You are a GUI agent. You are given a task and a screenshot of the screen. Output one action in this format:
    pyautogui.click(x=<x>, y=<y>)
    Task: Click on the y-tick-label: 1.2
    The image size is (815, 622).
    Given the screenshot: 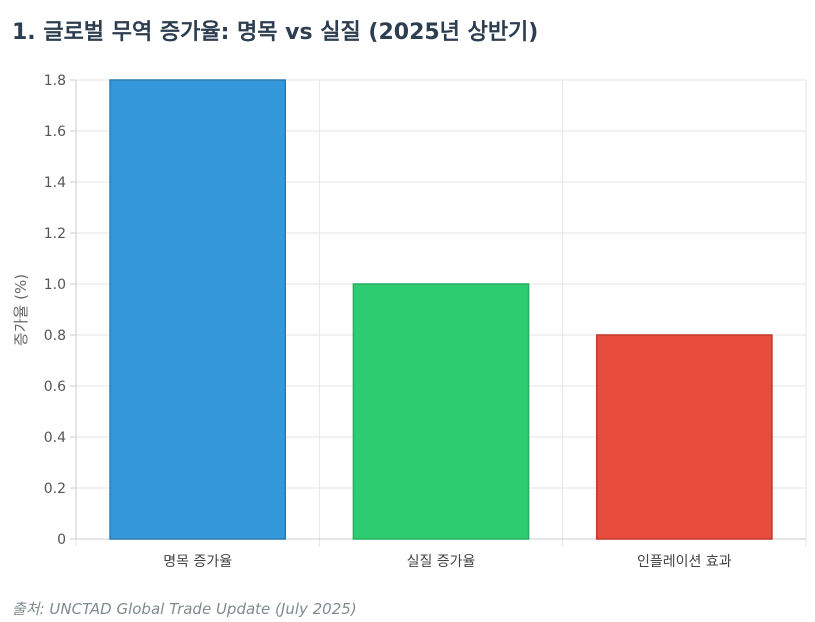 What is the action you would take?
    pyautogui.click(x=55, y=234)
    